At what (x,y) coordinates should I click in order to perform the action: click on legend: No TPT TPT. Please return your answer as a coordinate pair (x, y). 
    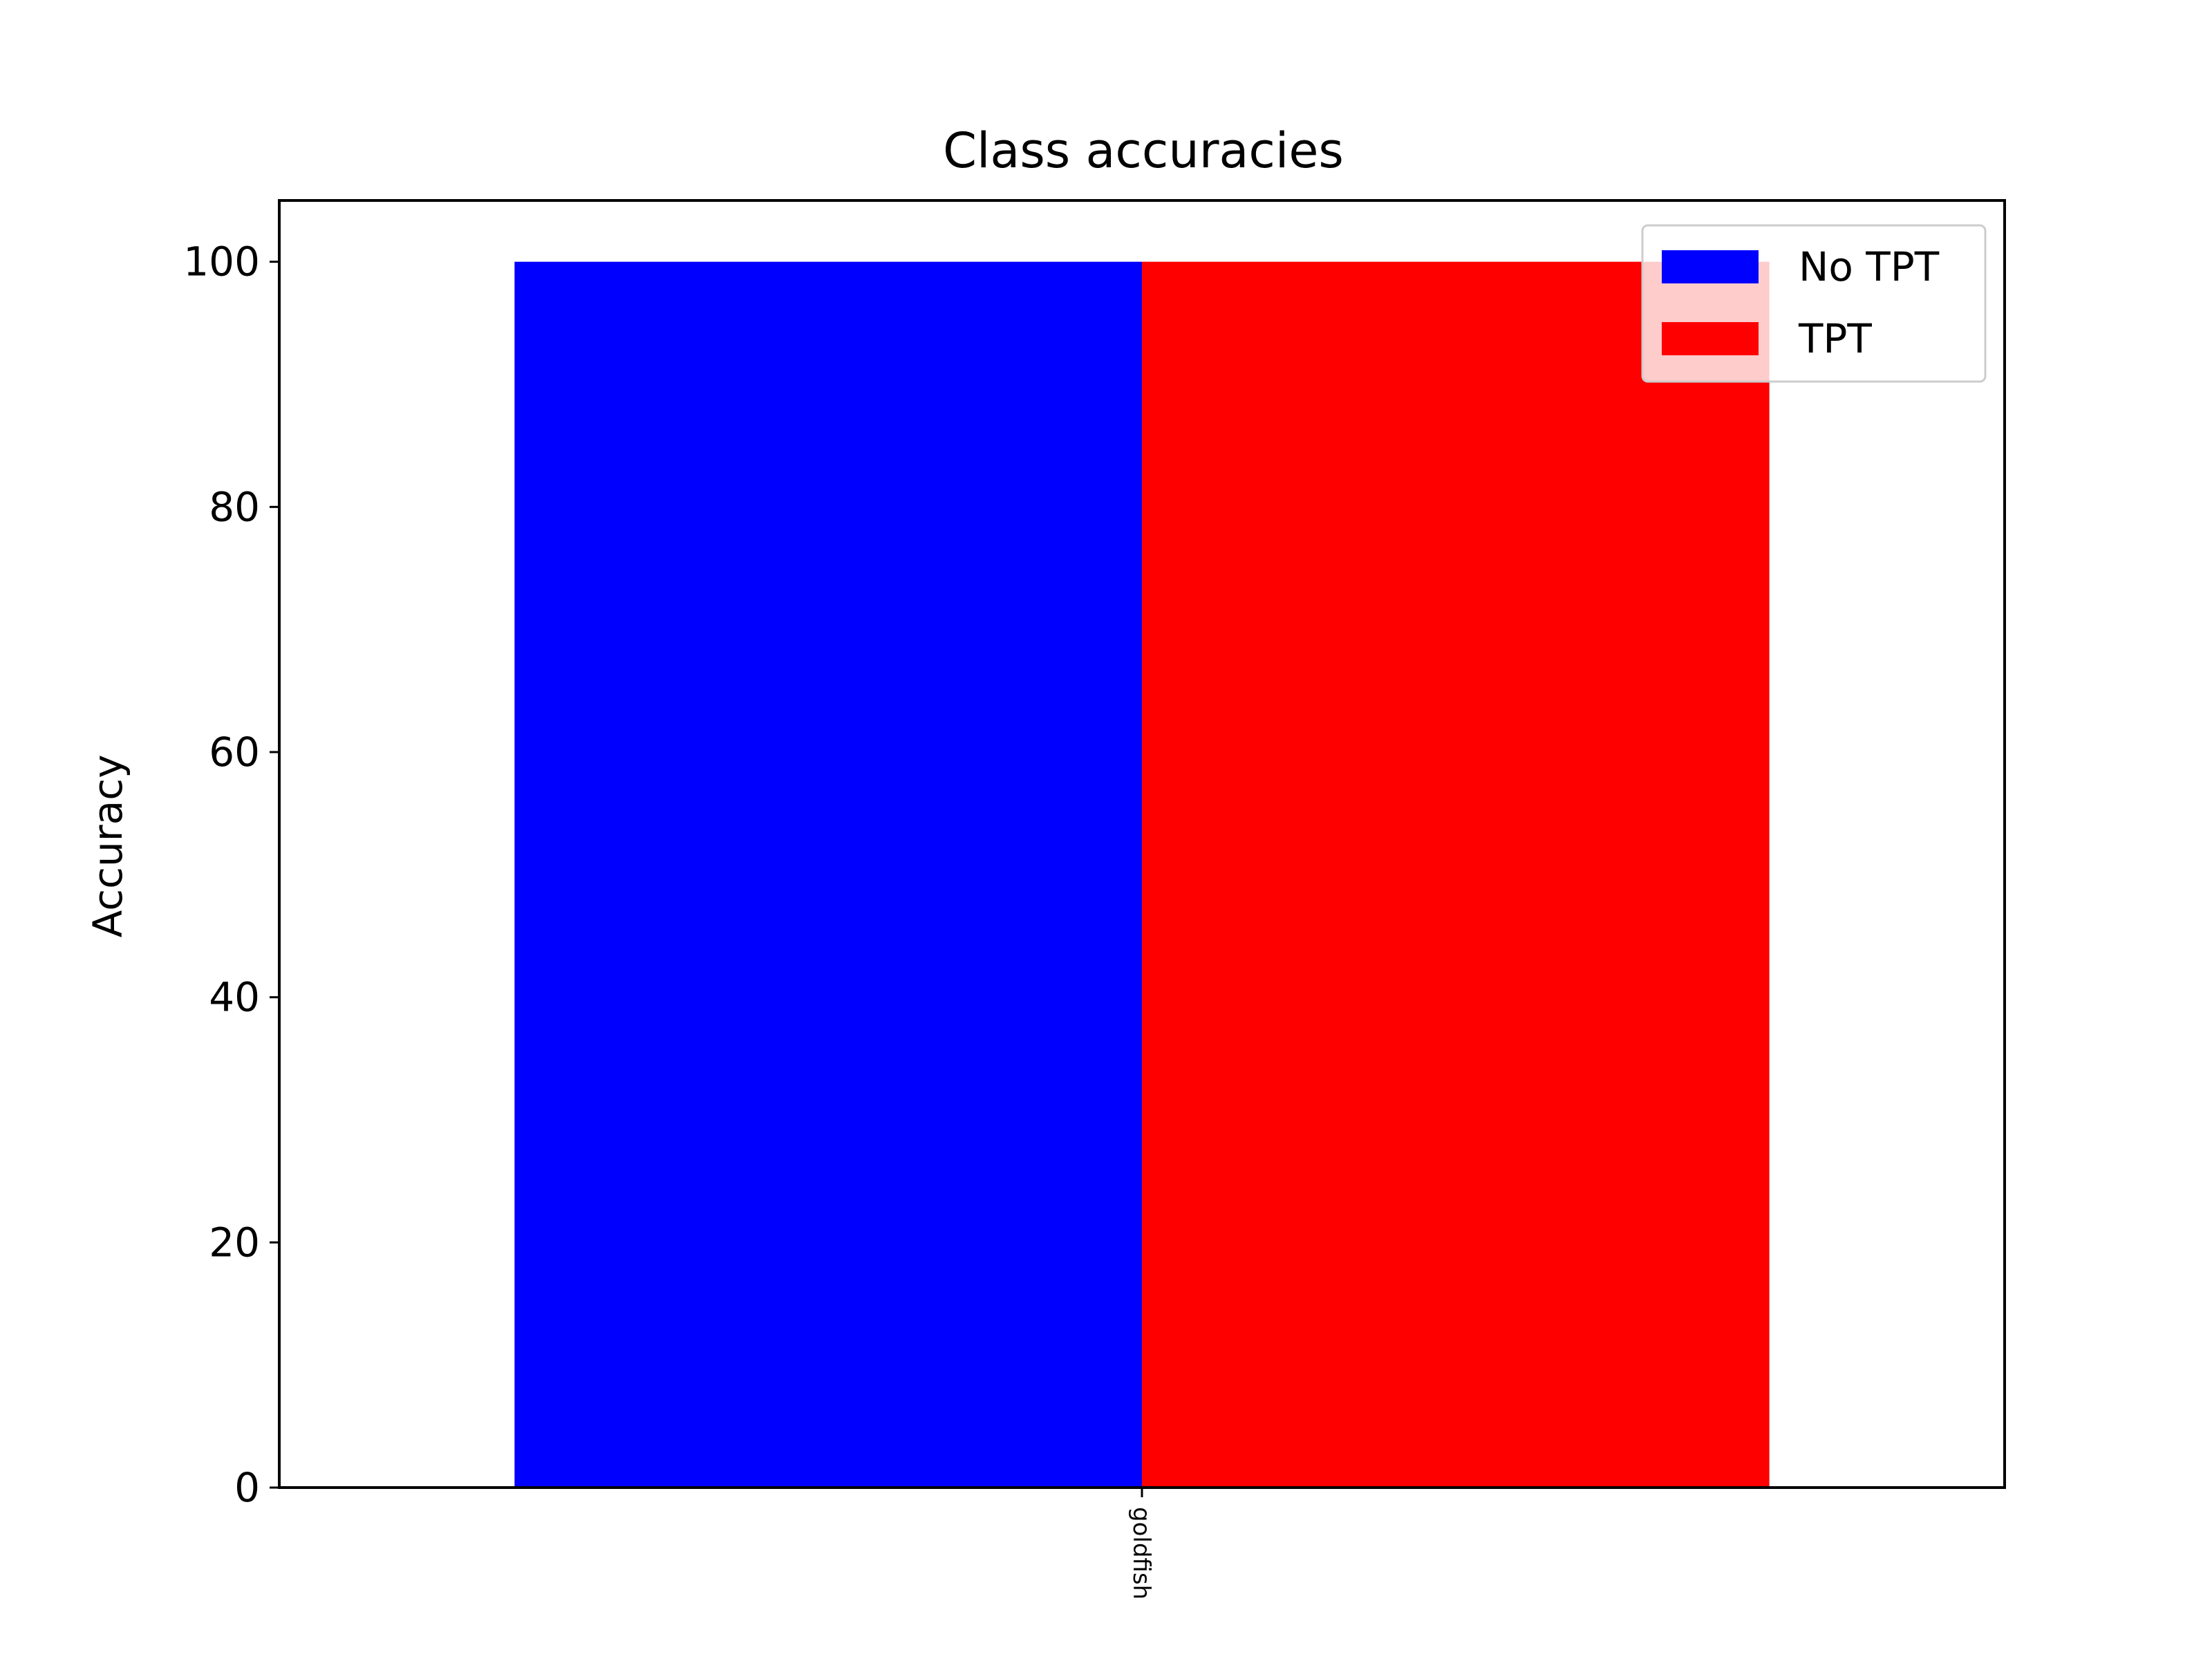
    Looking at the image, I should click on (1814, 303).